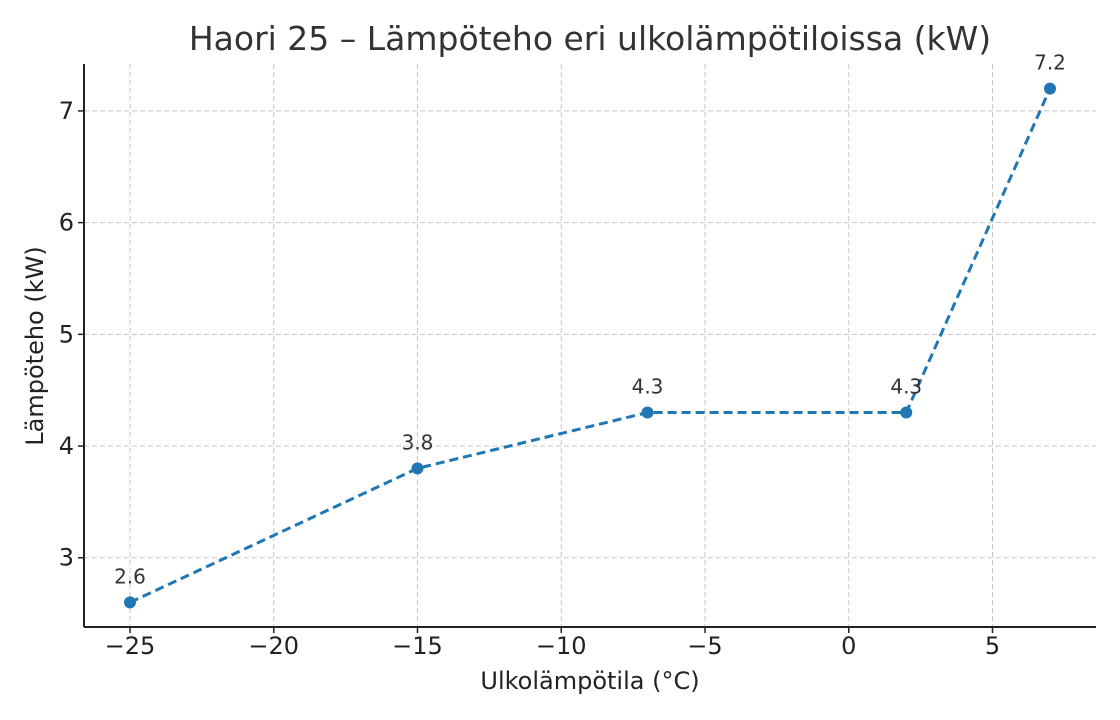  Describe the element at coordinates (848, 646) in the screenshot. I see `x-tick-label: 0` at that location.